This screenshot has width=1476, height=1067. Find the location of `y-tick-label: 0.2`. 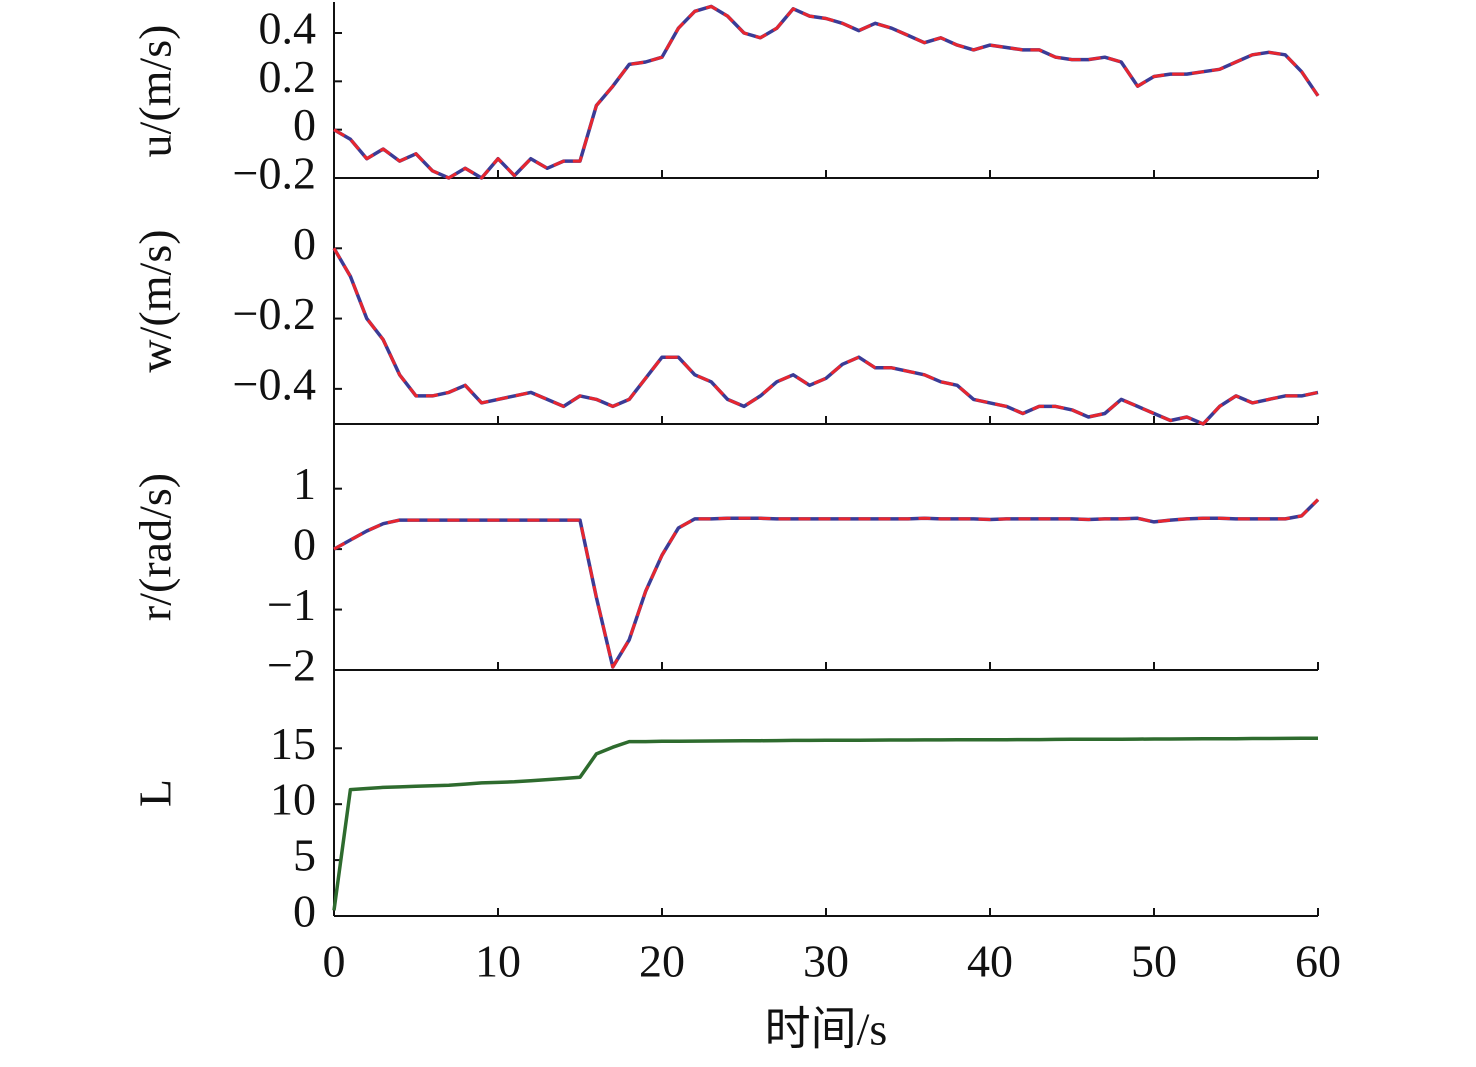

y-tick-label: 0.2 is located at coordinates (288, 76).